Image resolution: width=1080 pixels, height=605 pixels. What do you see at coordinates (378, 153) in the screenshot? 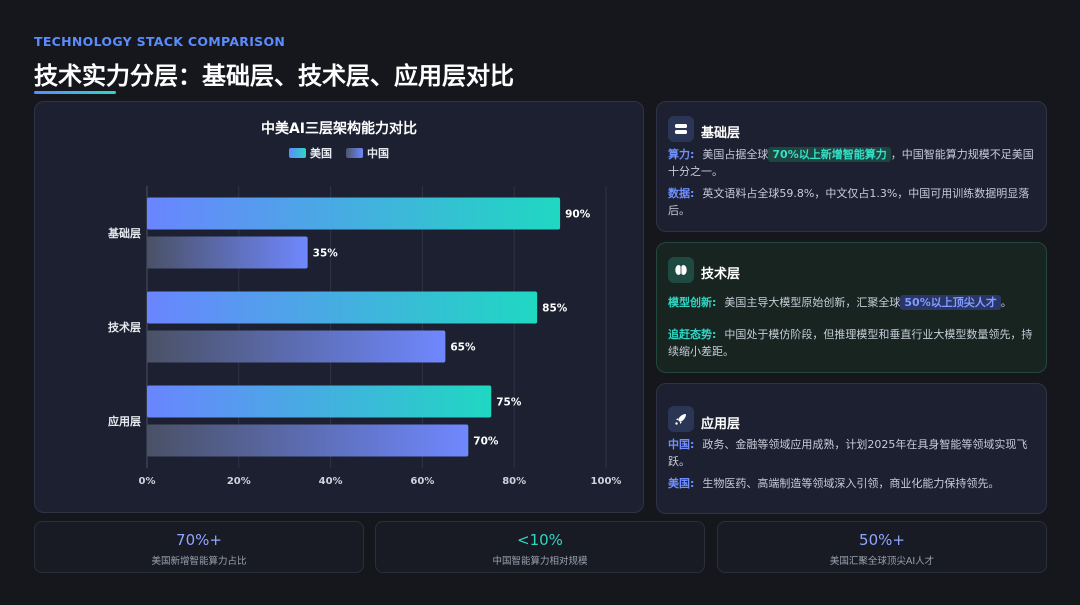
I see `legend-label-cn: 中国` at bounding box center [378, 153].